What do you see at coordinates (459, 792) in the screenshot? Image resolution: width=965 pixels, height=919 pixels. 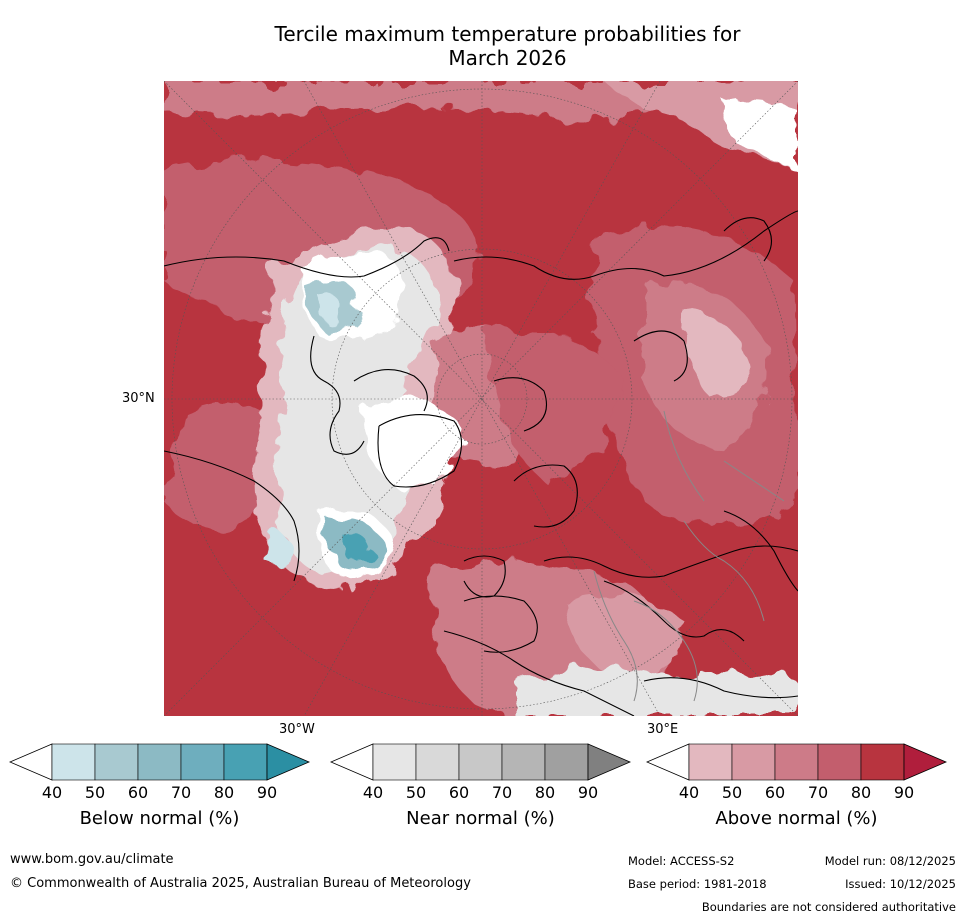 I see `colorbar-near-tick-label: 60` at bounding box center [459, 792].